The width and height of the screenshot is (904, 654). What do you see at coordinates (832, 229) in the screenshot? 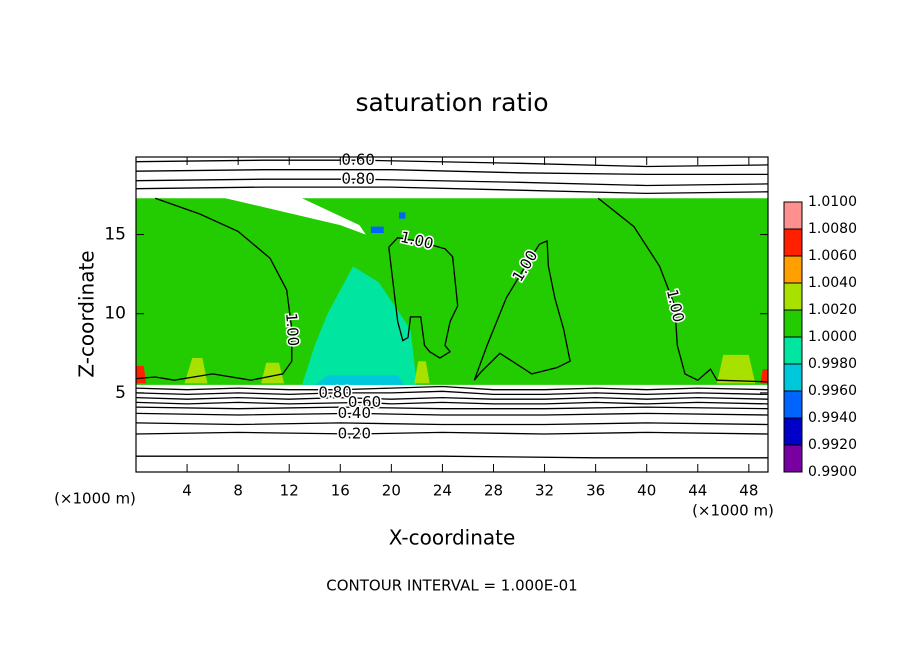
I see `colorbar-label: 1.0080` at bounding box center [832, 229].